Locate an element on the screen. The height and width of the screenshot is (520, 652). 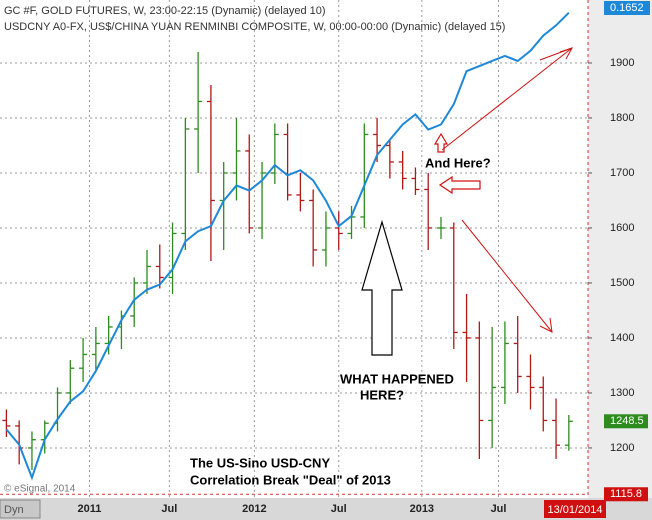
y-tick-label: 1800 is located at coordinates (622, 118).